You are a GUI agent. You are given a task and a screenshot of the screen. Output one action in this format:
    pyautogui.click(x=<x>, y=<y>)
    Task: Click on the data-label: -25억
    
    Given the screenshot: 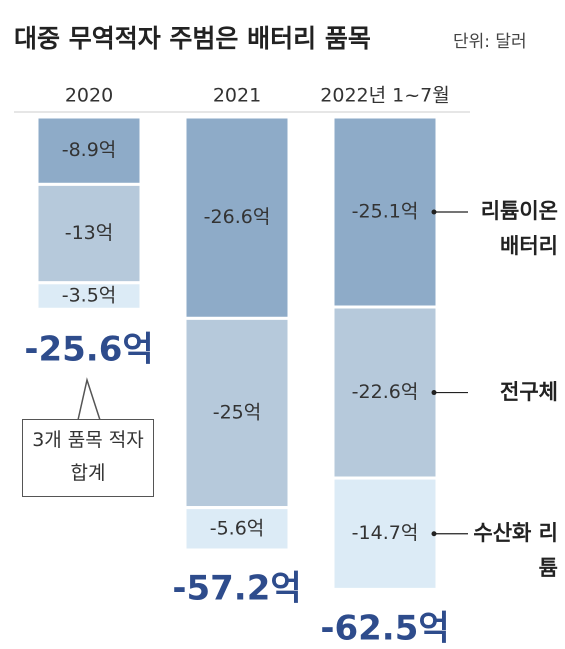 What is the action you would take?
    pyautogui.click(x=237, y=412)
    